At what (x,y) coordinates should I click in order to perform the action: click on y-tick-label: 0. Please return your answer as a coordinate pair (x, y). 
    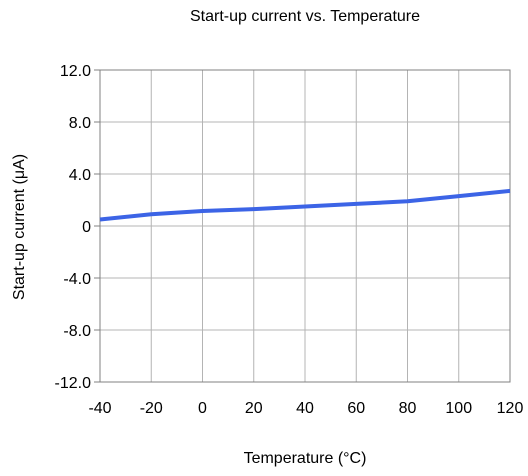
    Looking at the image, I should click on (86, 227).